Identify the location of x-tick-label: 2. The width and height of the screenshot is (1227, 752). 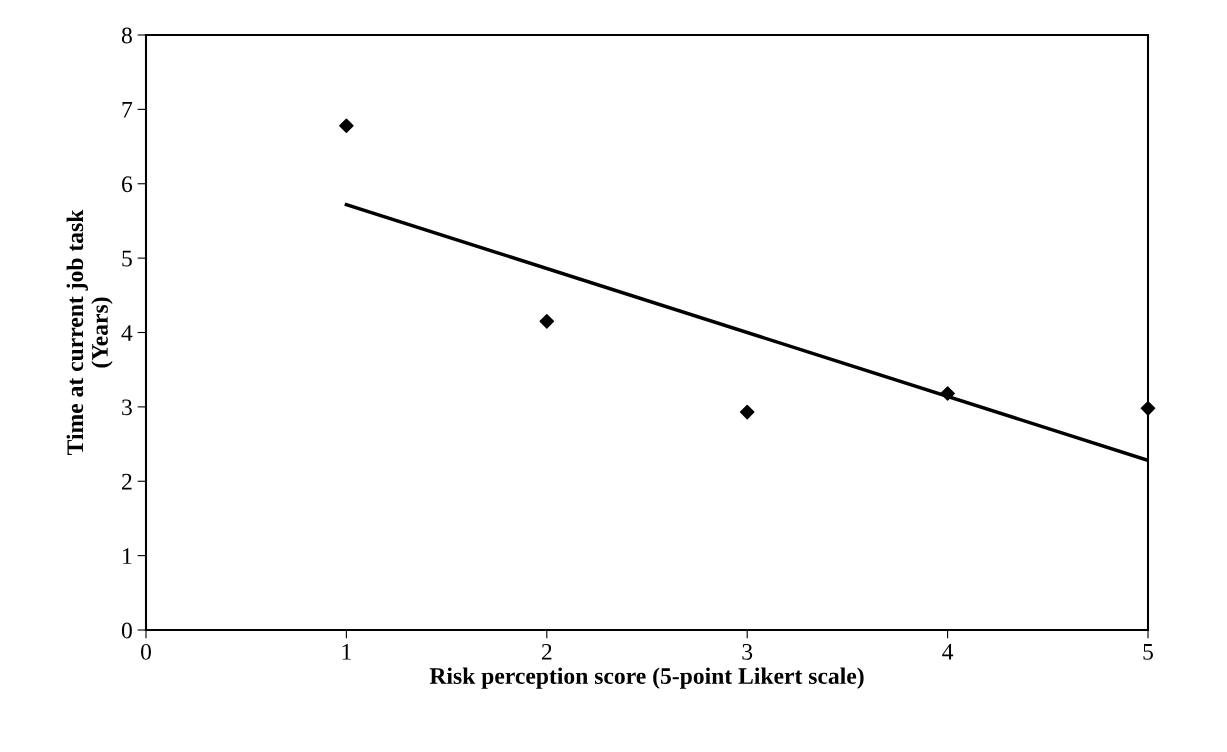
(546, 651).